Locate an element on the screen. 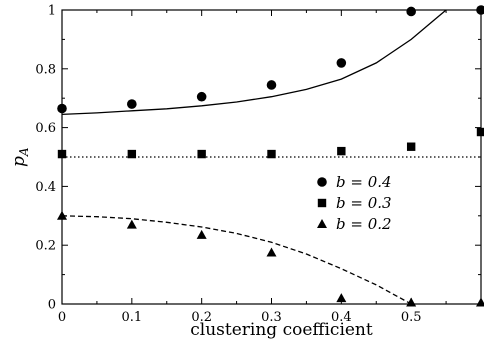 The width and height of the screenshot is (484, 350). legend-square-icon is located at coordinates (322, 203).